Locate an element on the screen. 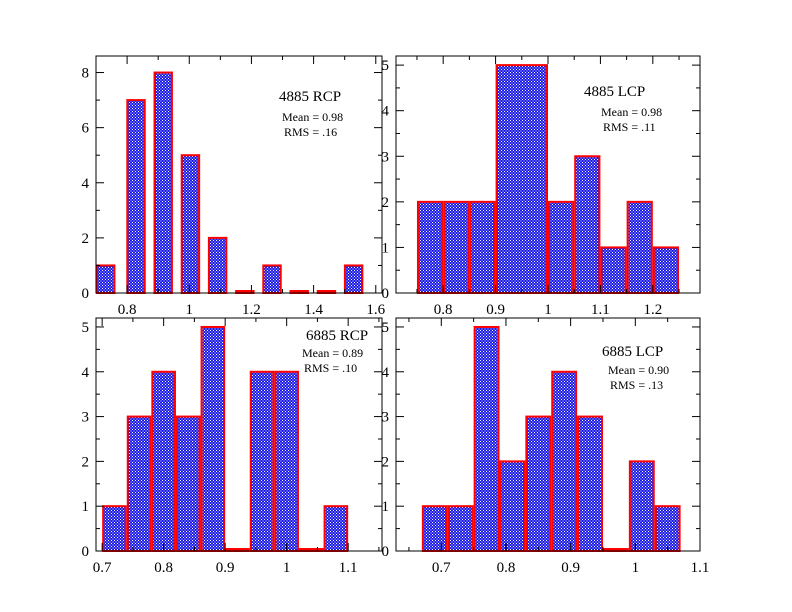 The width and height of the screenshot is (792, 612). y-tick-label: 8 is located at coordinates (86, 74).